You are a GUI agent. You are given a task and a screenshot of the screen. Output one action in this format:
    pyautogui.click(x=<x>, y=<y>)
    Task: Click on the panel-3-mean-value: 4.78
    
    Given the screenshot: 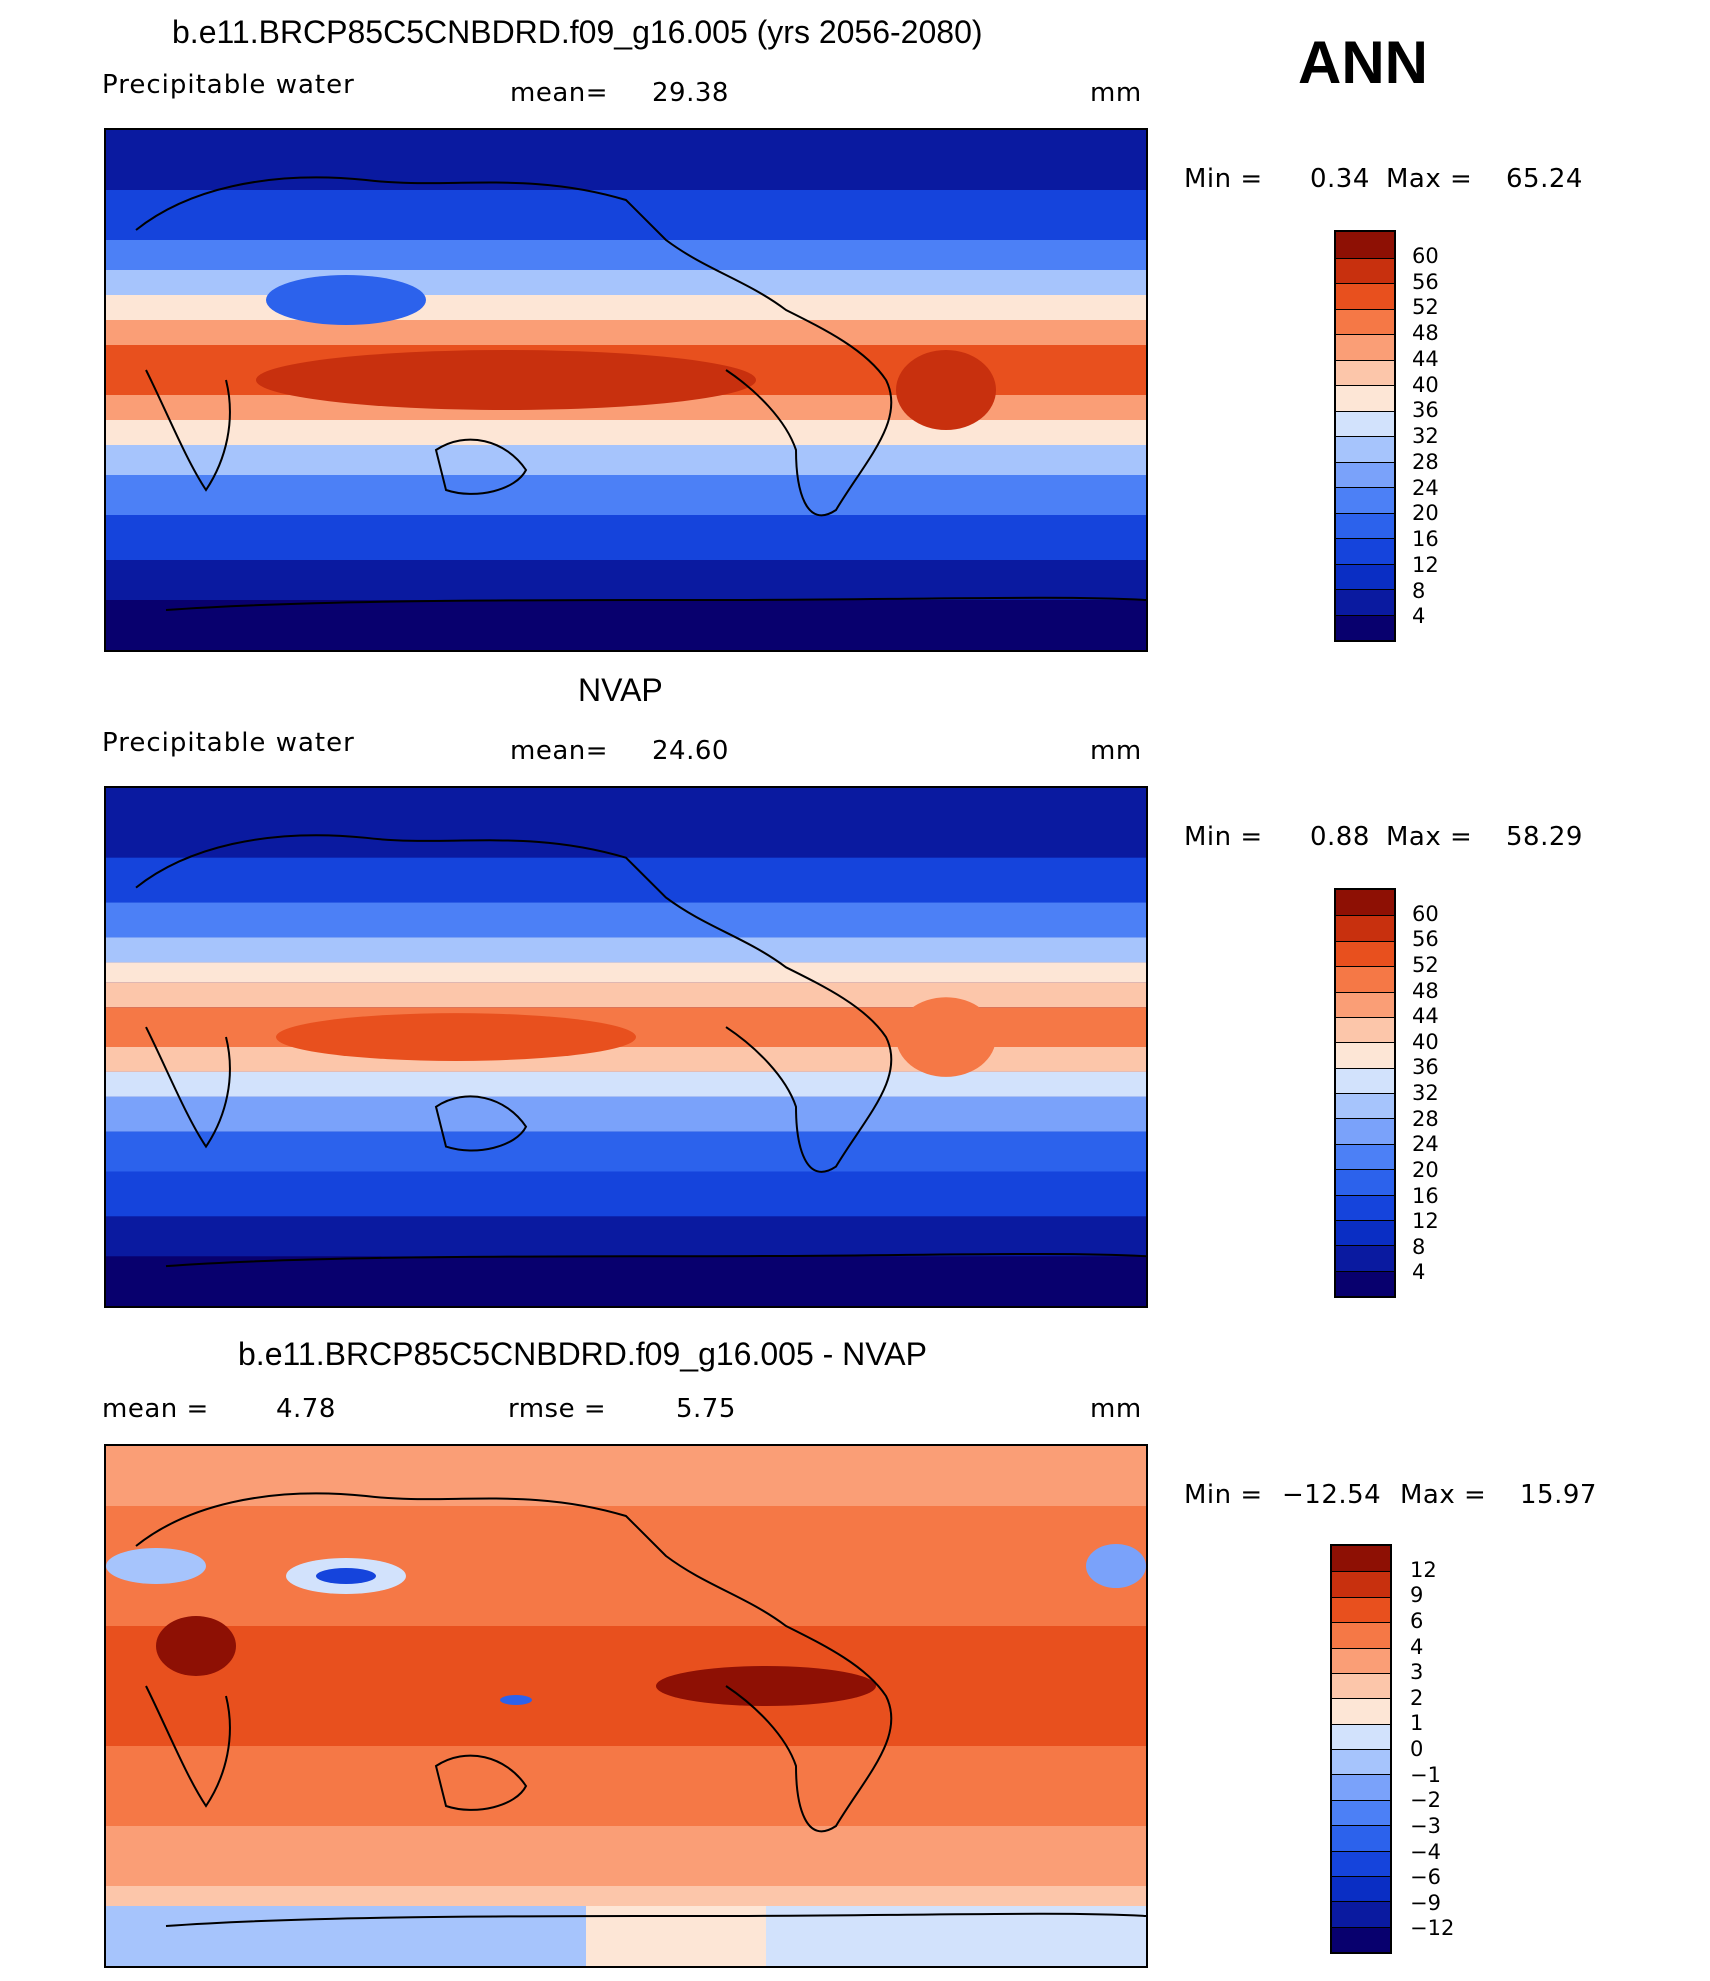 What is the action you would take?
    pyautogui.click(x=306, y=1409)
    